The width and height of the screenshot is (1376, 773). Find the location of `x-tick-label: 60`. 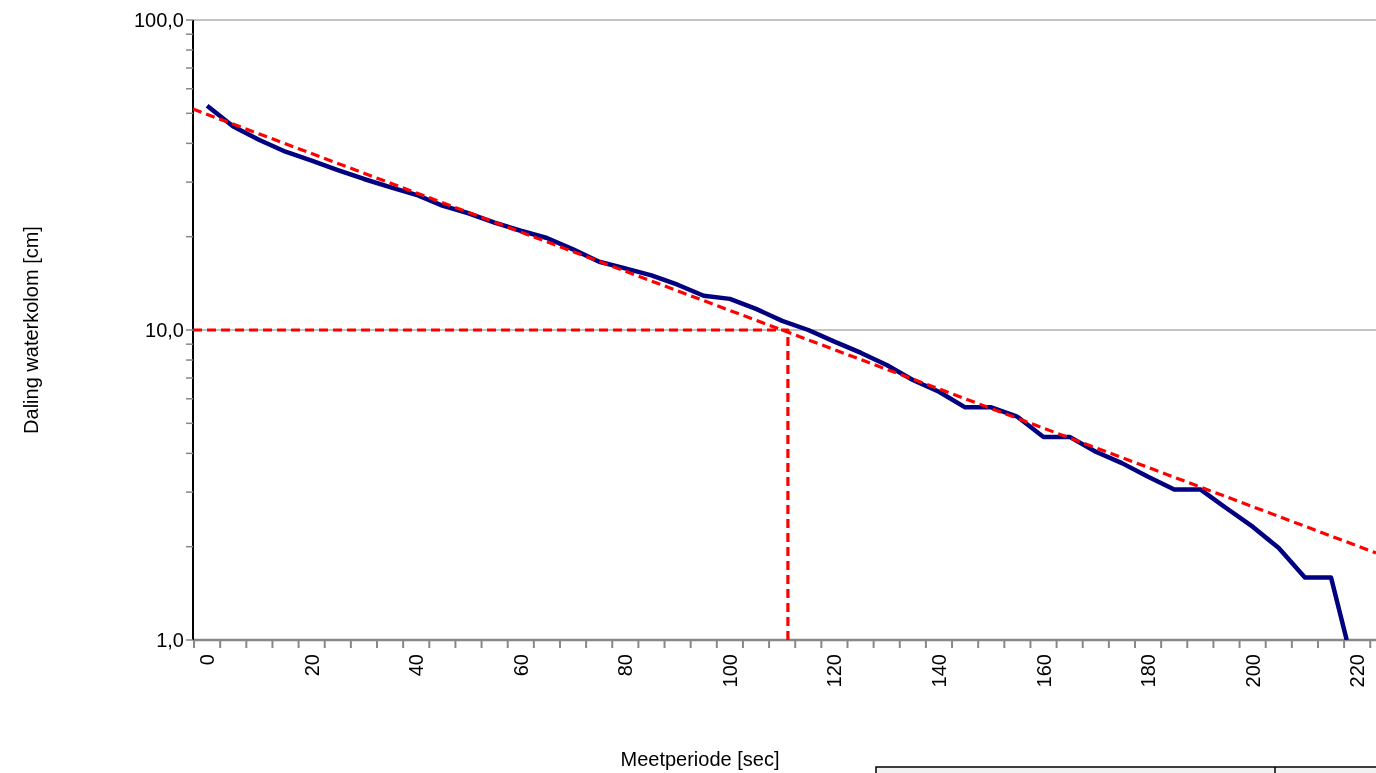

x-tick-label: 60 is located at coordinates (520, 665).